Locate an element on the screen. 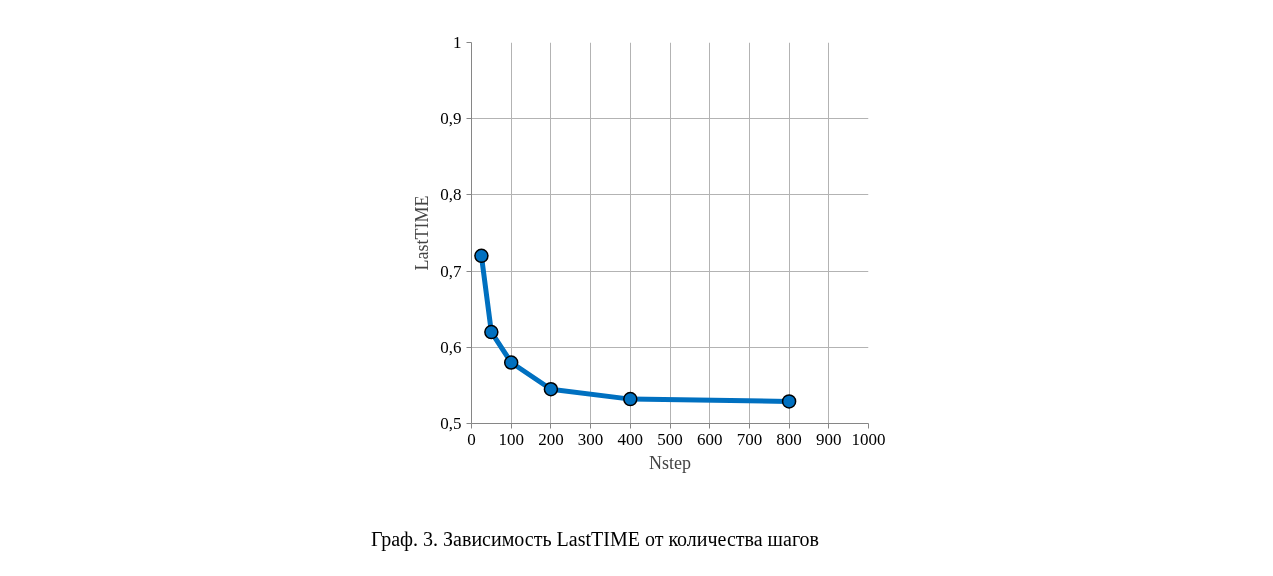 The height and width of the screenshot is (576, 1273). x-tick-label: 0 is located at coordinates (471, 439).